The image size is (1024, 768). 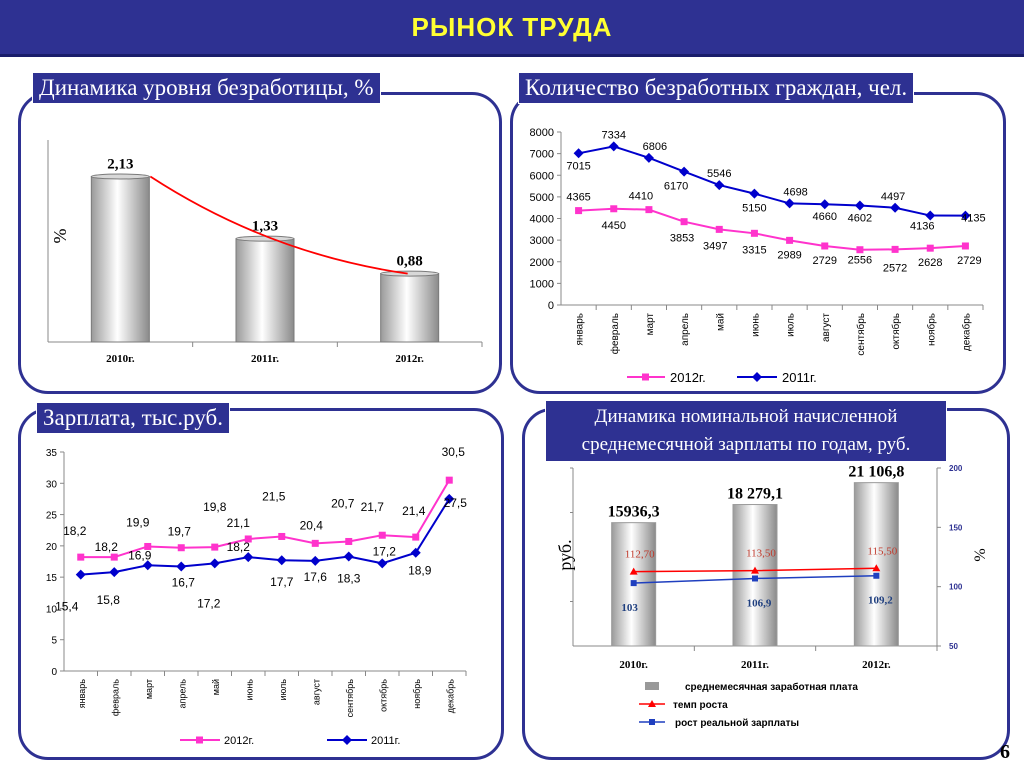 I want to click on bar-2010г., so click(x=120, y=259).